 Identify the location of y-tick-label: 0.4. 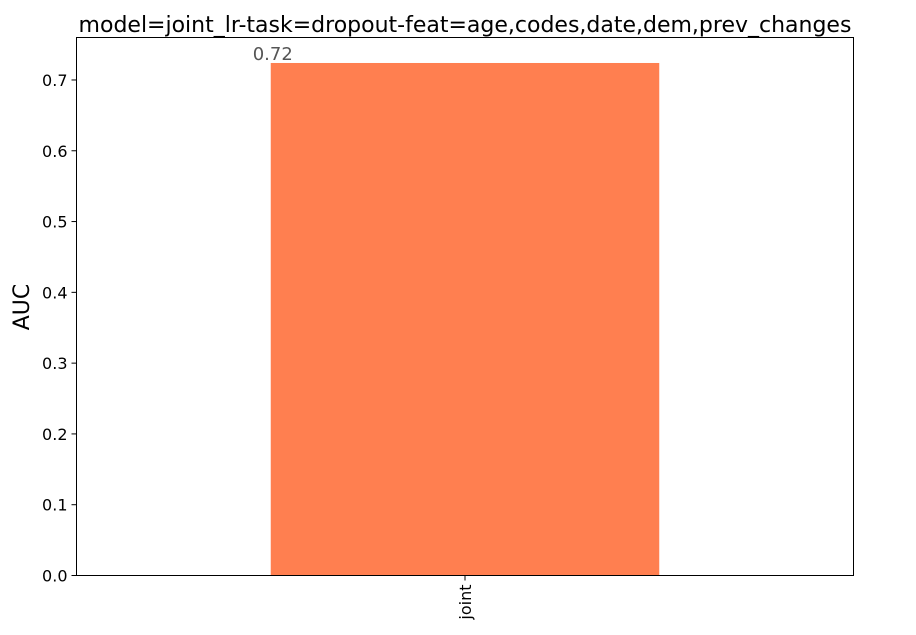
(54, 292).